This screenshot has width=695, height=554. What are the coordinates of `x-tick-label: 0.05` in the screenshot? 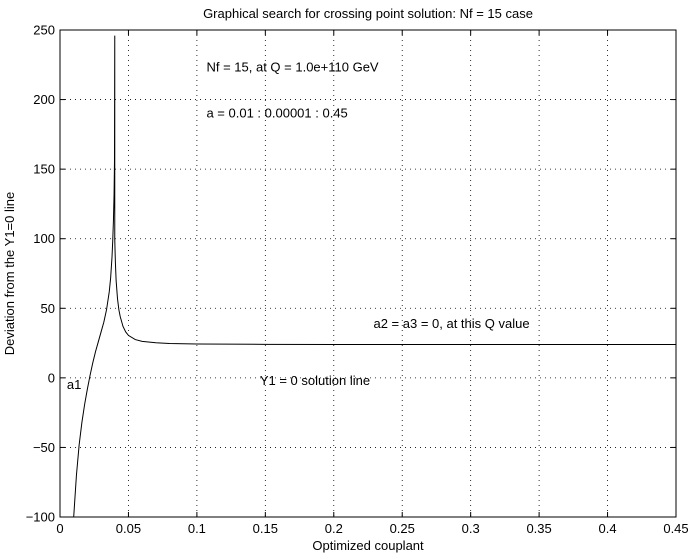 It's located at (128, 528).